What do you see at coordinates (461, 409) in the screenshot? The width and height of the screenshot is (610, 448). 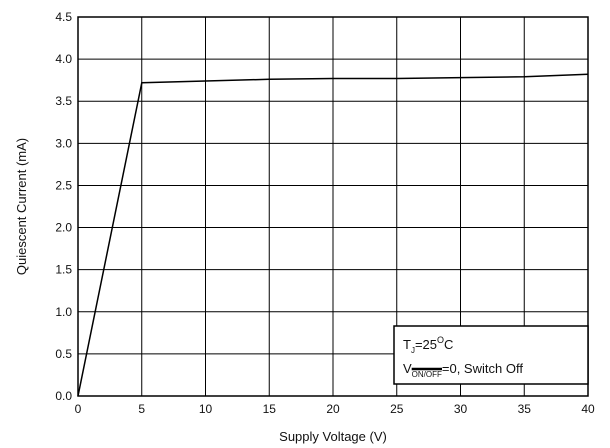 I see `x-tick-label-6: 30` at bounding box center [461, 409].